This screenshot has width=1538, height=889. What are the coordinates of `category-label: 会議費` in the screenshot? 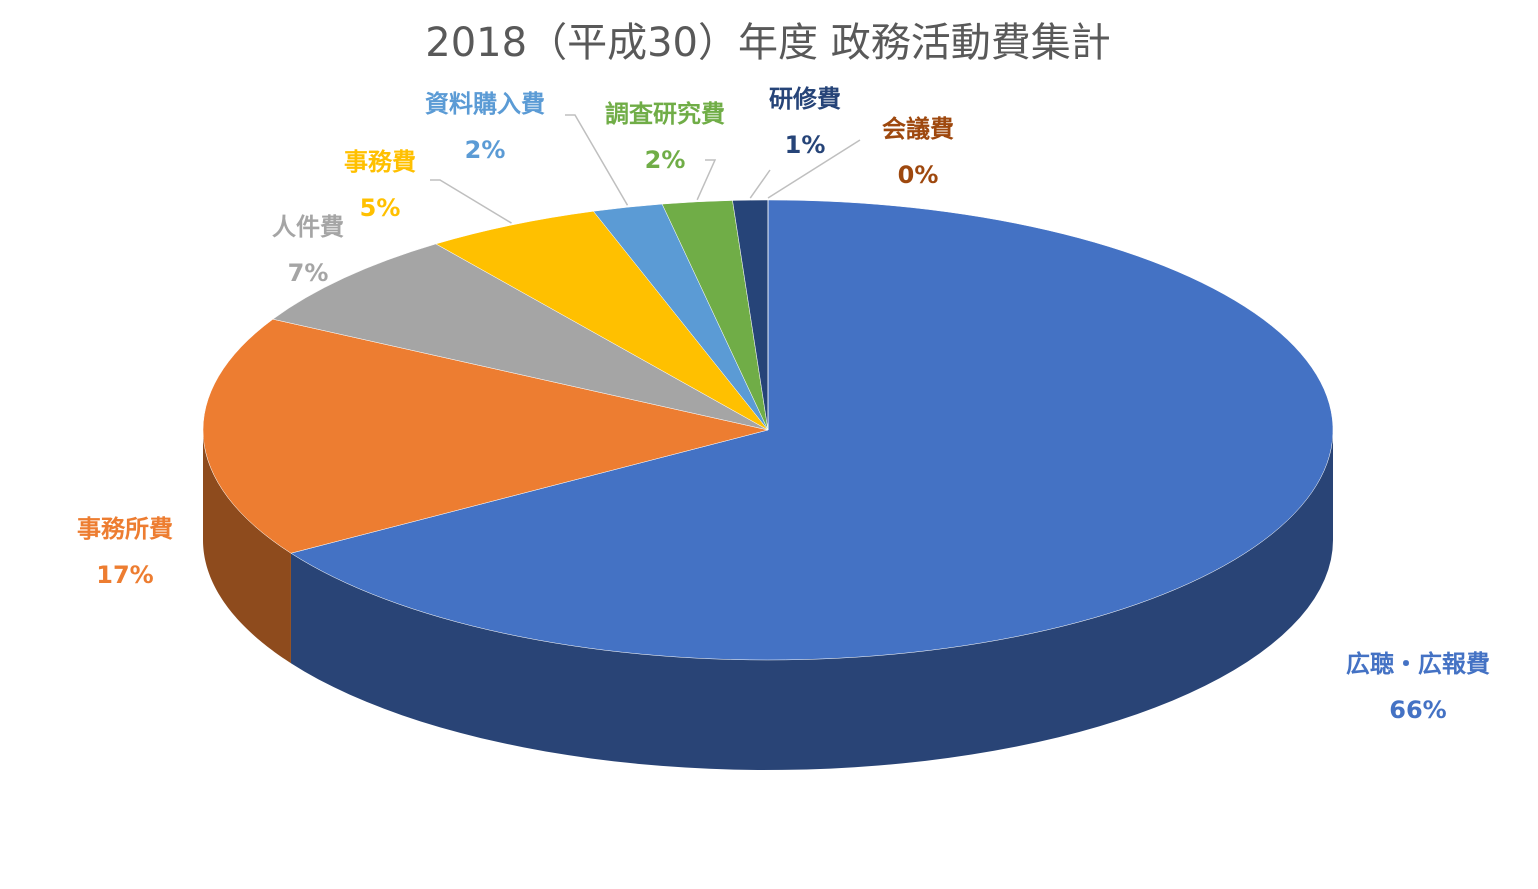 It's located at (918, 129).